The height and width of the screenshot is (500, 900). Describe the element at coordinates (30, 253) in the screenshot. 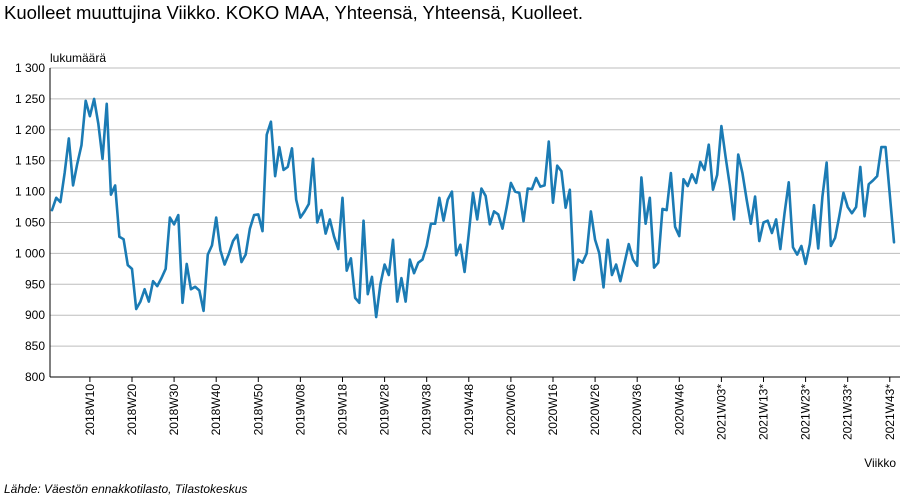

I see `y-tick-label: 1 000` at that location.